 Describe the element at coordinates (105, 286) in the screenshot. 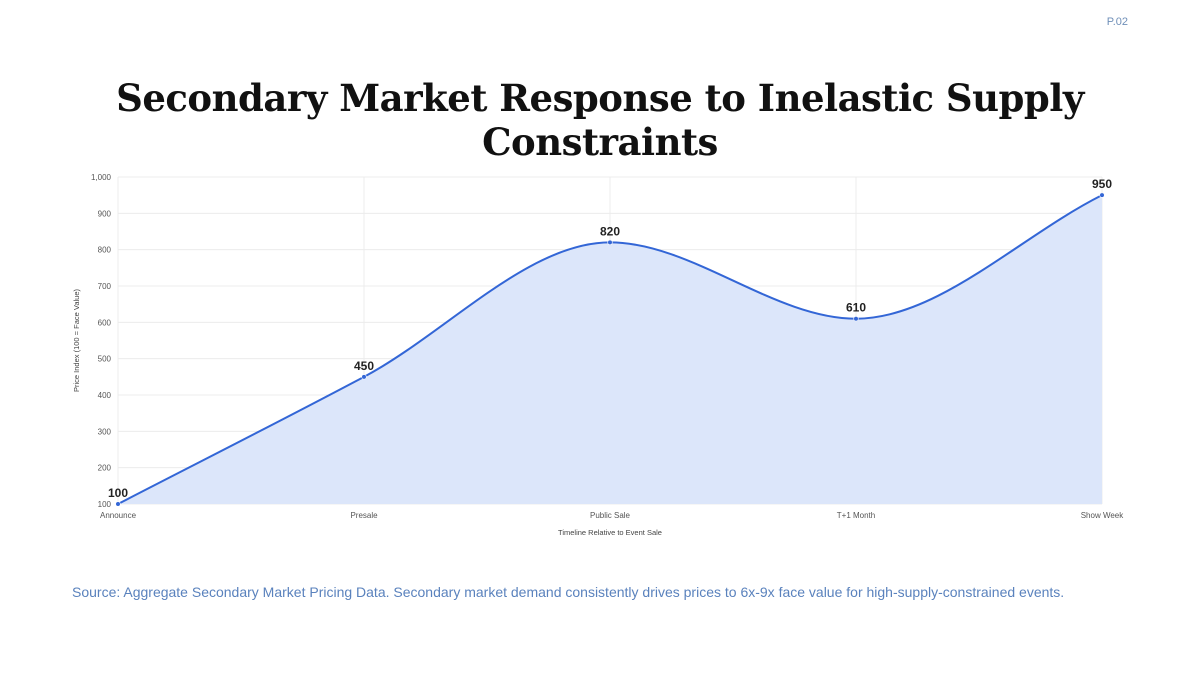

I see `y-tick-label: 700` at that location.